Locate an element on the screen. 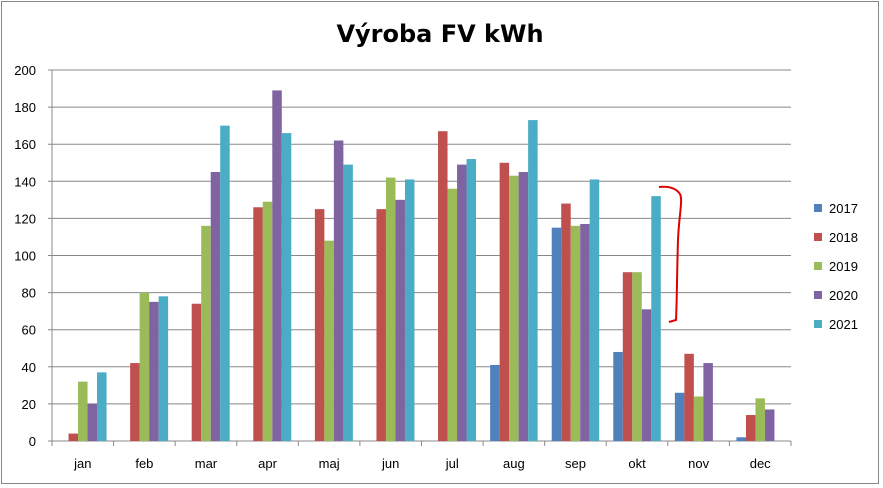 The image size is (883, 488). legend-swatch-2018 is located at coordinates (818, 237).